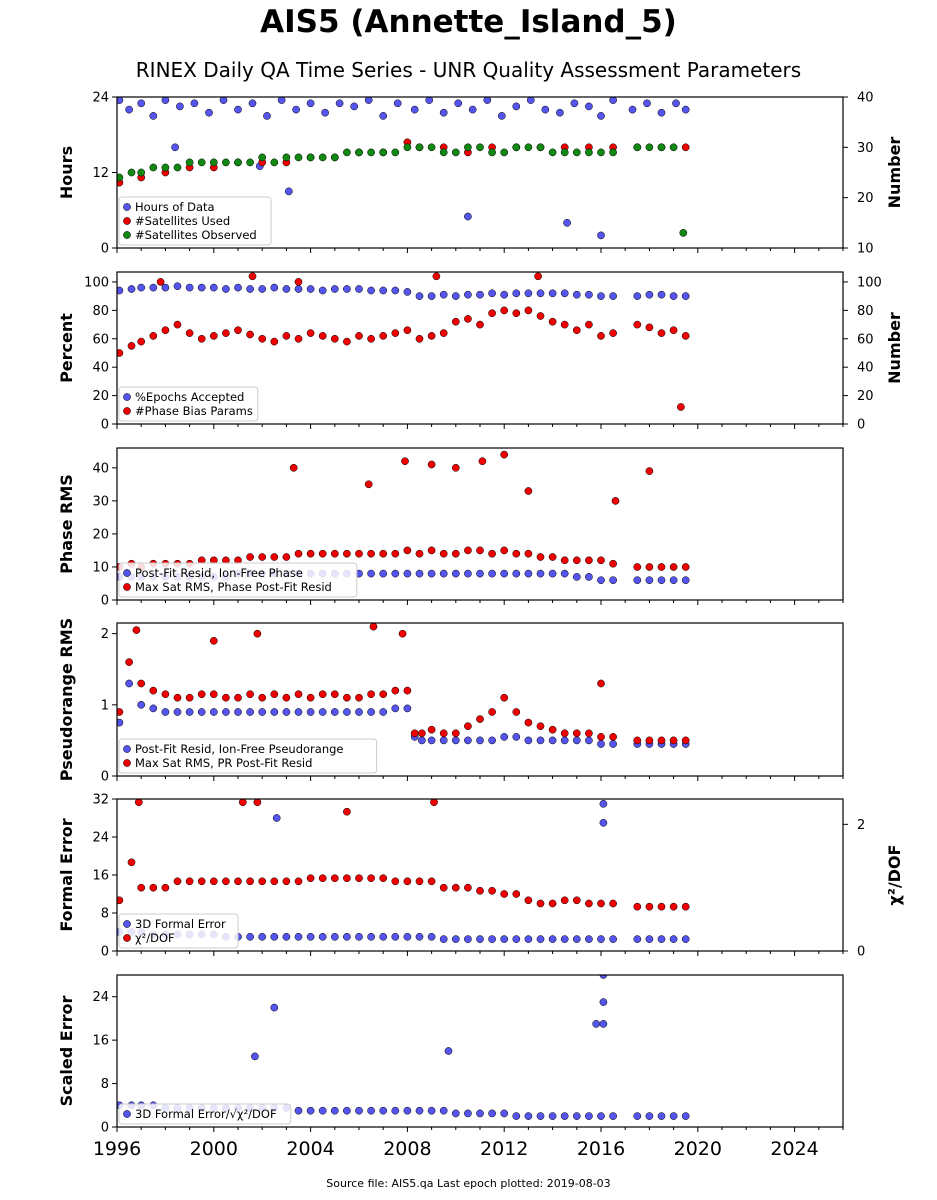  What do you see at coordinates (206, 1114) in the screenshot?
I see `legend-label: 3D Formal Error/√χ²/DOF` at bounding box center [206, 1114].